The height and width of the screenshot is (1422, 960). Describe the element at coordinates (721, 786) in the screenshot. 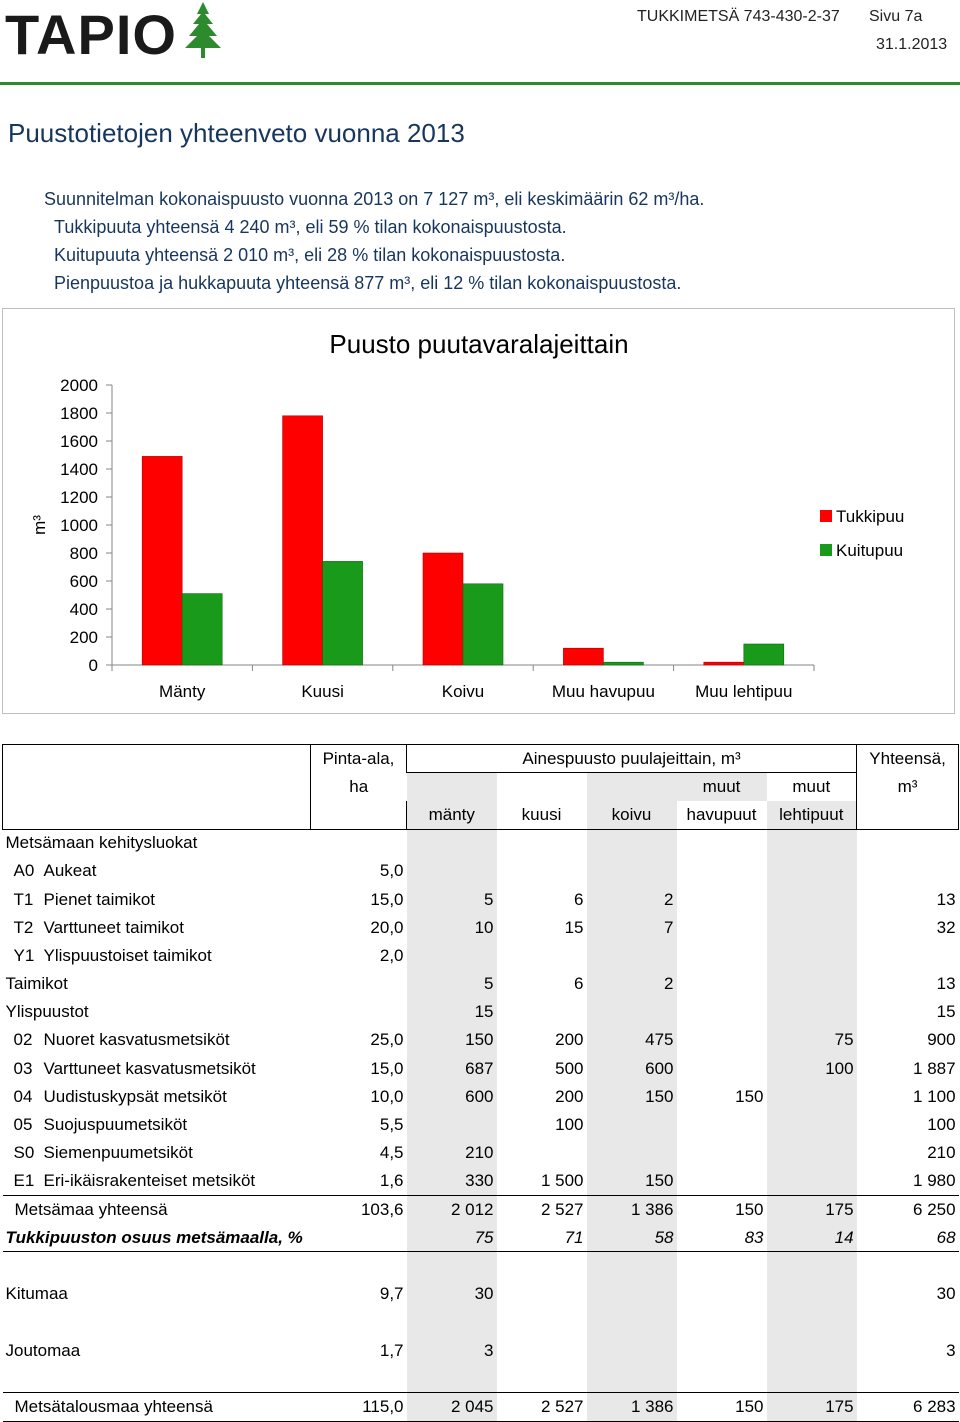

I see `header-species-muut-havupuut: muut` at that location.